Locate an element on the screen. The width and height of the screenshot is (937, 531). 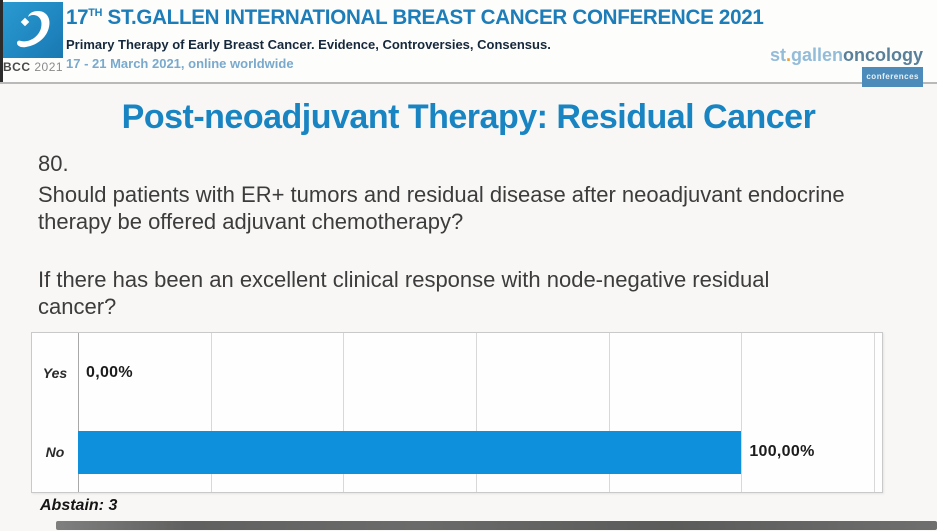
bar-no is located at coordinates (410, 452).